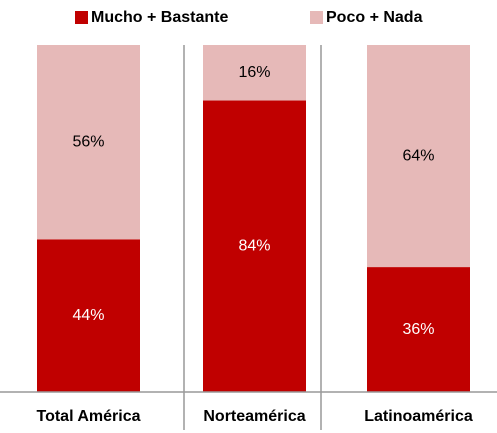 Image resolution: width=497 pixels, height=433 pixels. What do you see at coordinates (418, 416) in the screenshot?
I see `x-tick-label: Latinoamérica` at bounding box center [418, 416].